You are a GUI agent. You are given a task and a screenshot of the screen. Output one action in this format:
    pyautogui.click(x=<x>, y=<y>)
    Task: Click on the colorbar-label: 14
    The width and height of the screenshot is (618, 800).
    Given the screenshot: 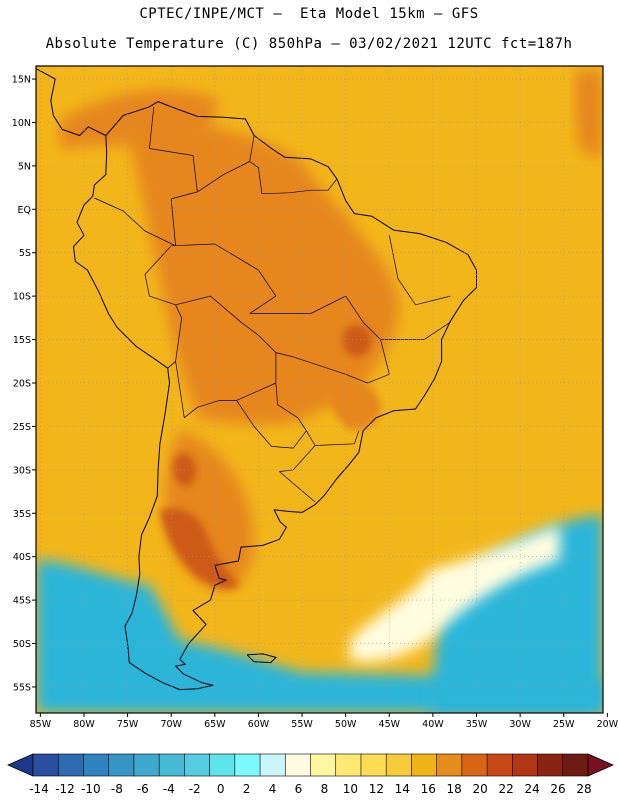 What is the action you would take?
    pyautogui.click(x=402, y=789)
    